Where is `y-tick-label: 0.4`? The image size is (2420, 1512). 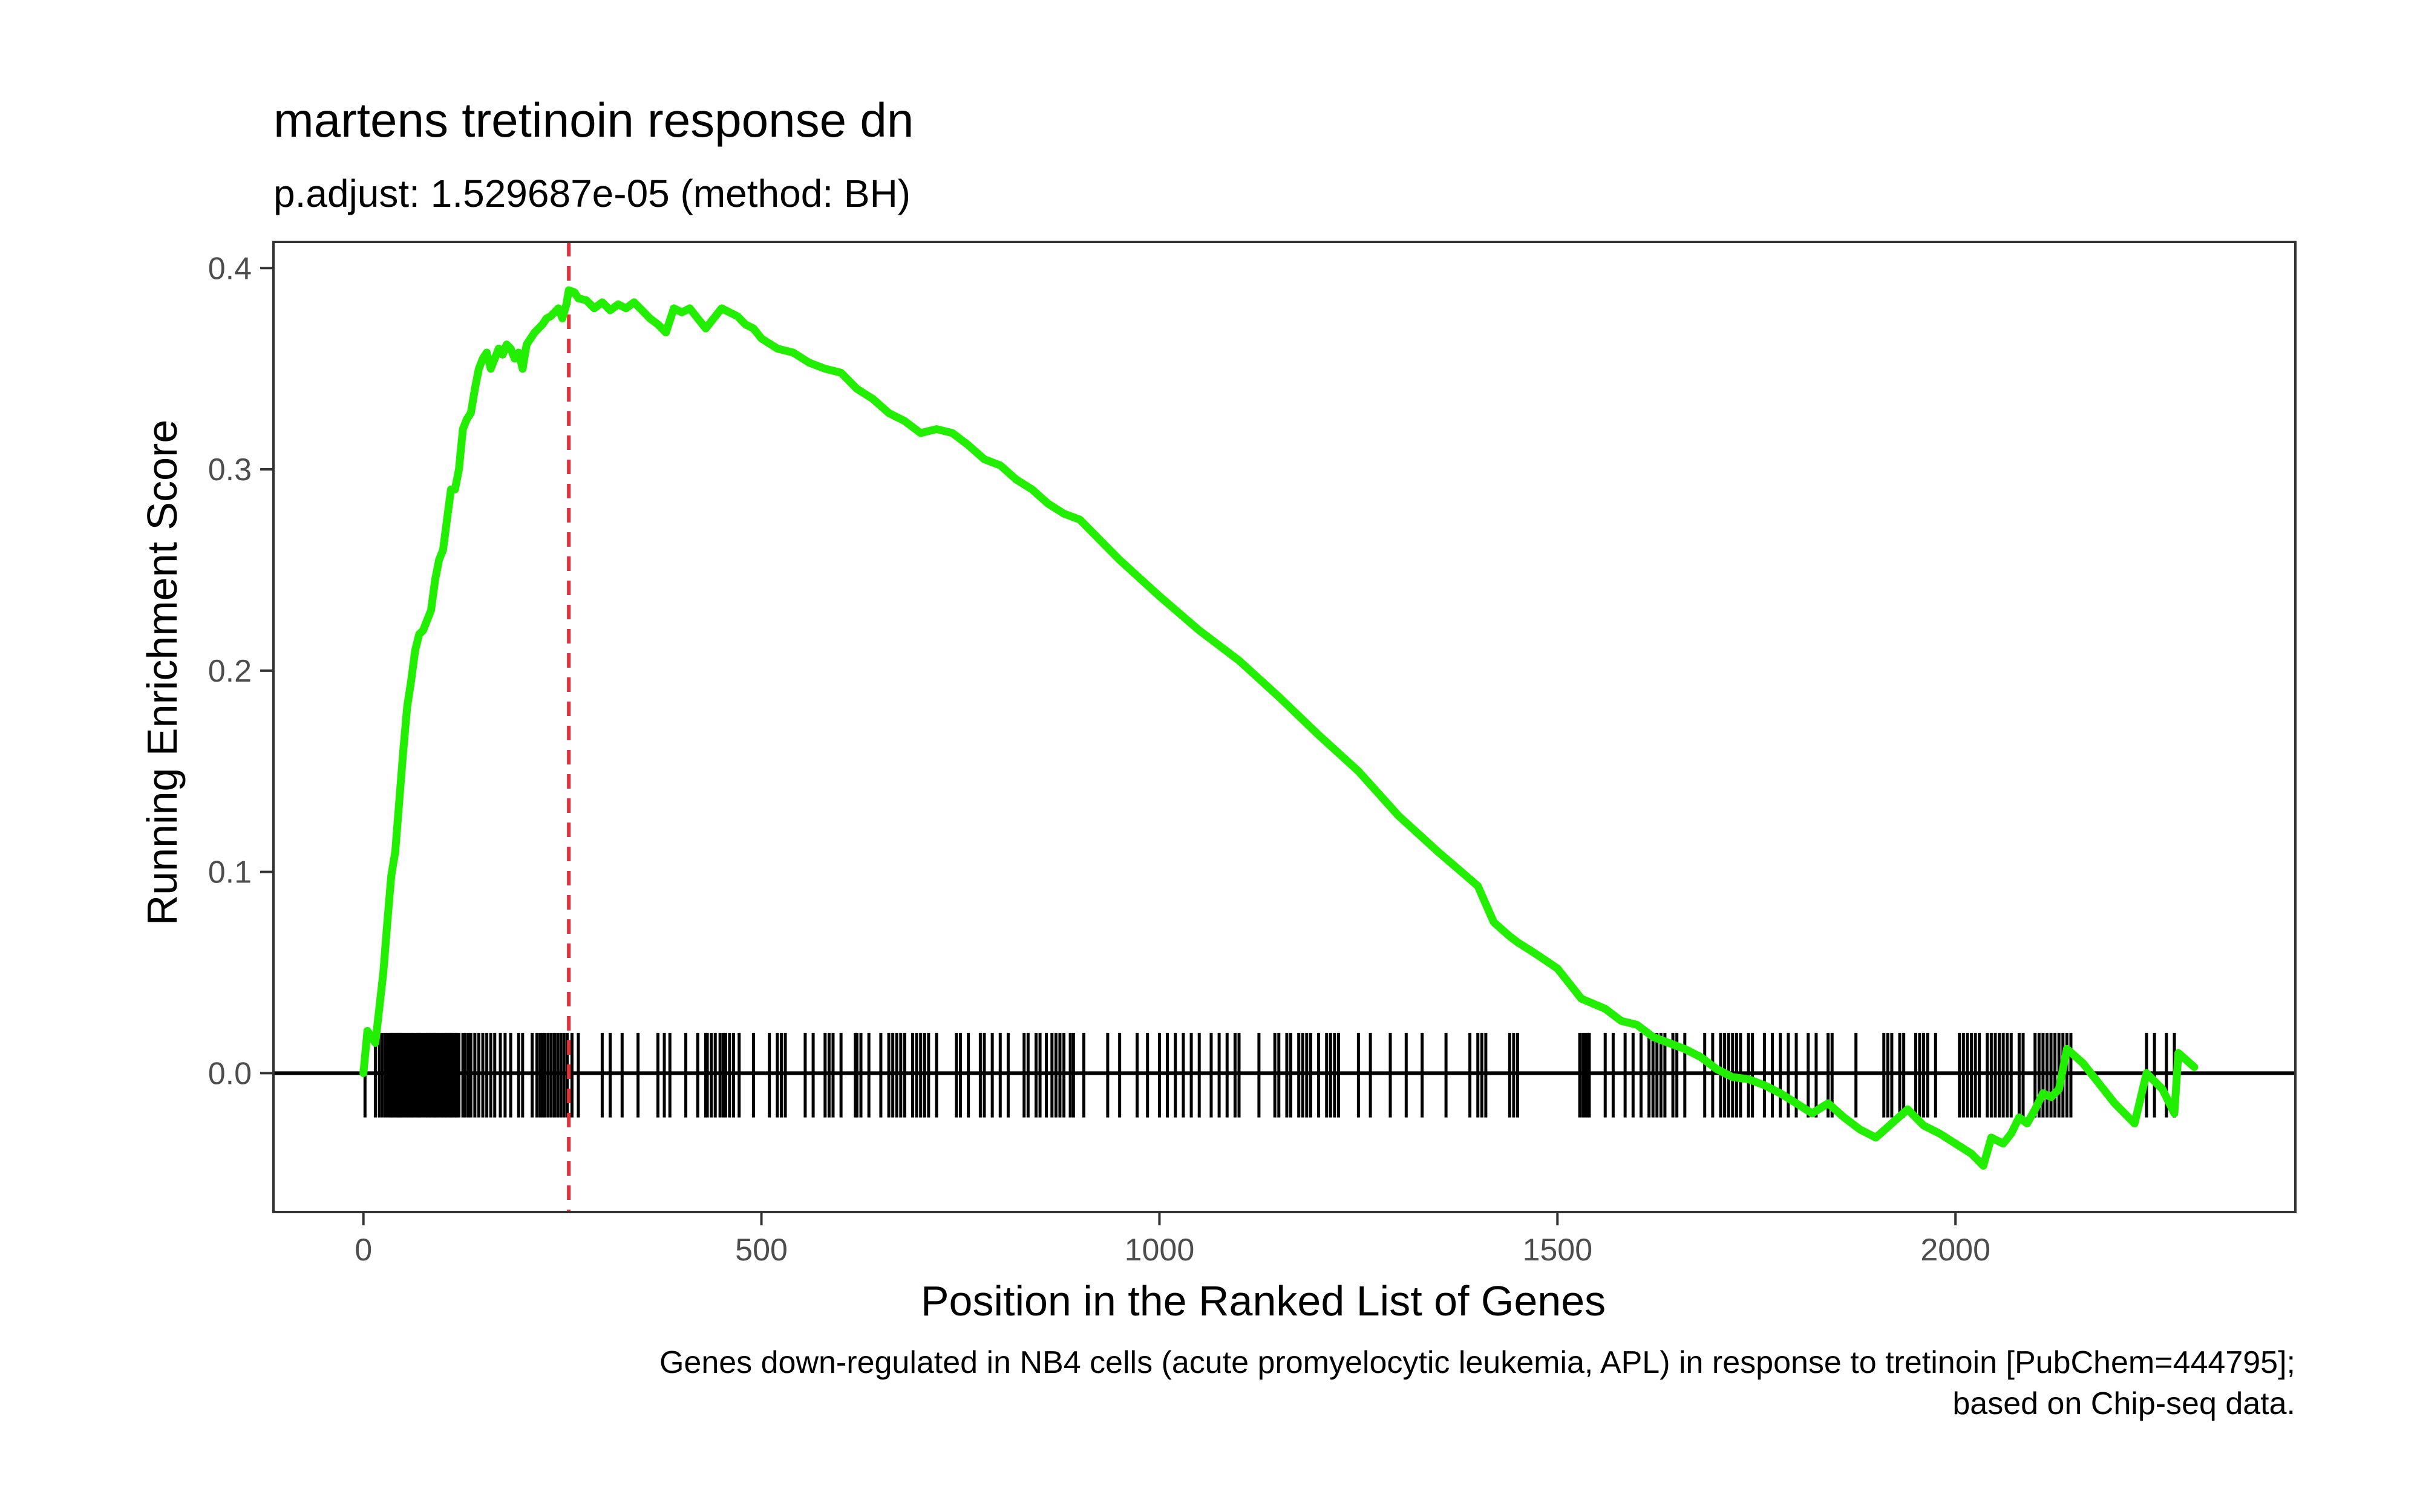 y-tick-label: 0.4 is located at coordinates (230, 268).